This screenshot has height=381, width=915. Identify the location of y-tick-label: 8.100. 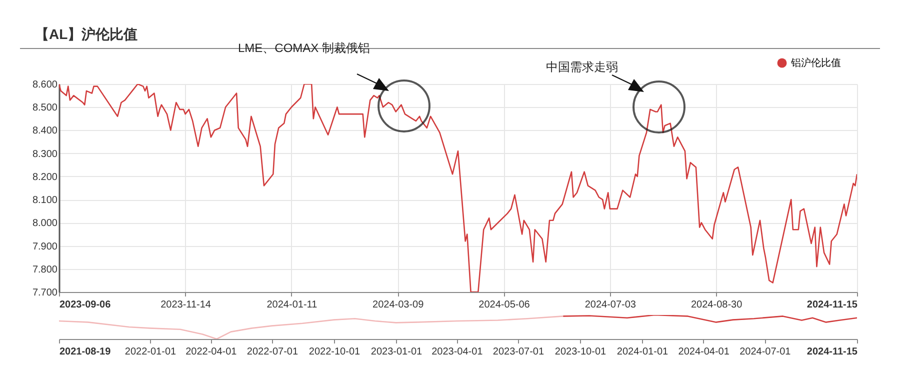
(45, 200).